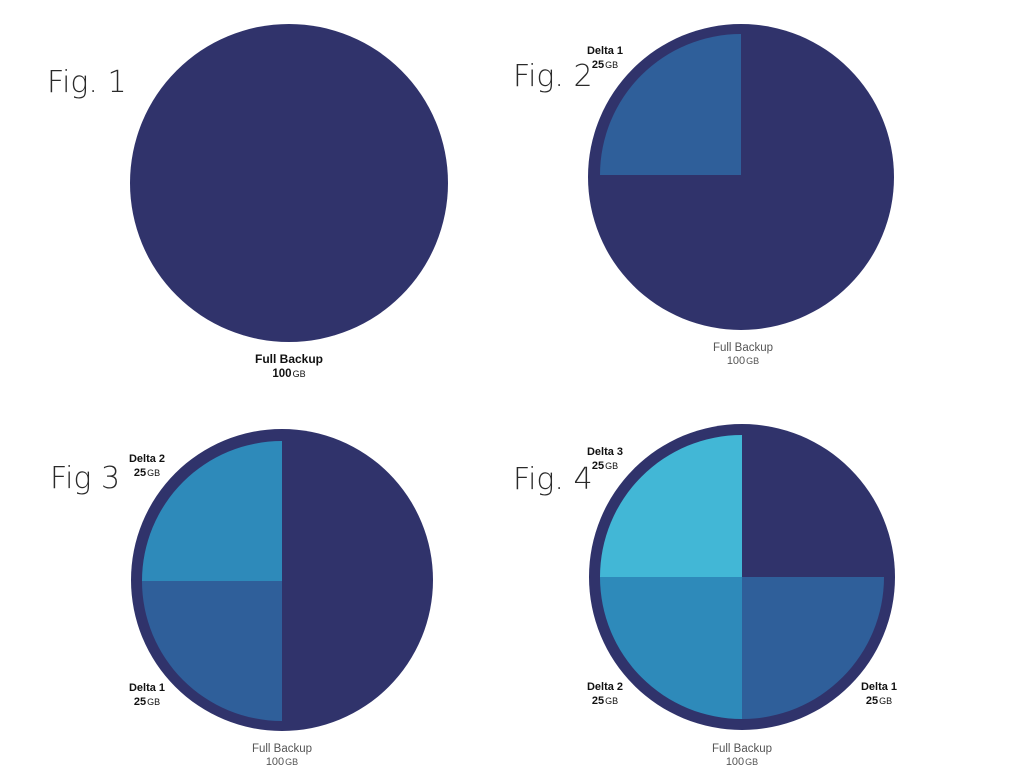 The image size is (1024, 770). I want to click on delta-3-slice, so click(671, 506).